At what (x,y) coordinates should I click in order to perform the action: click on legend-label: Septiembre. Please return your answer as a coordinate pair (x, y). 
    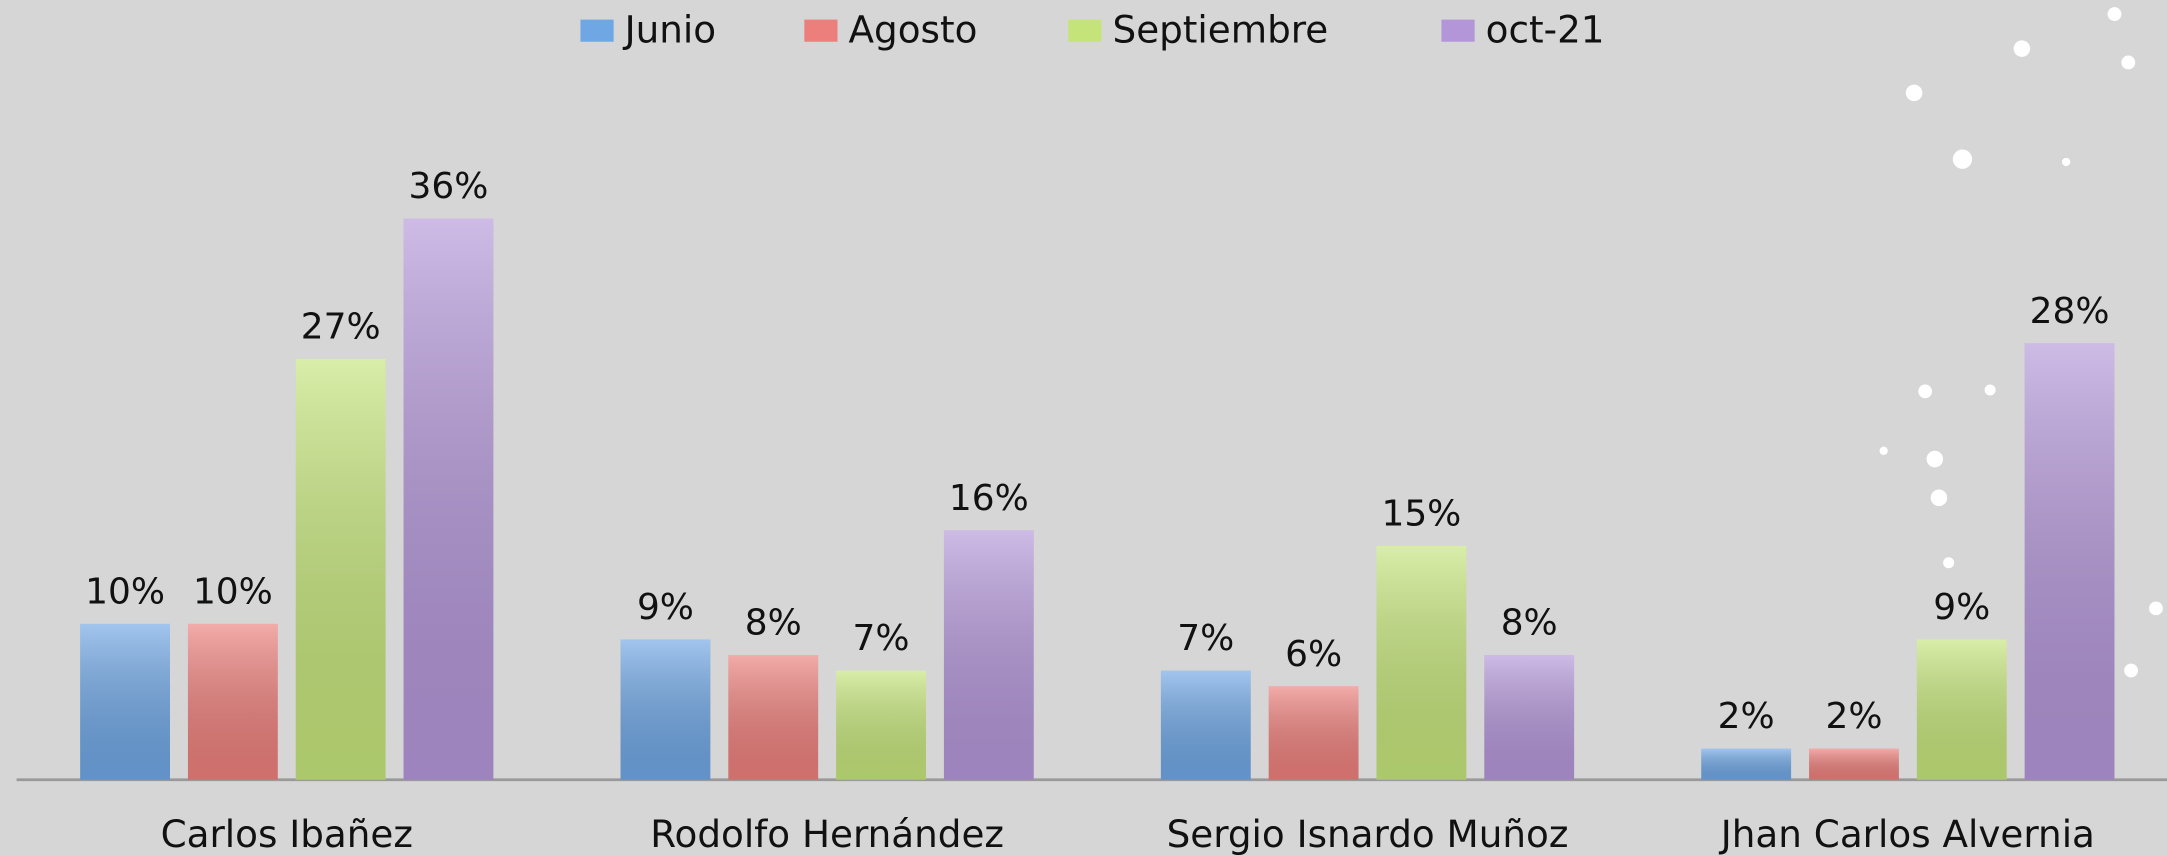
    Looking at the image, I should click on (1221, 30).